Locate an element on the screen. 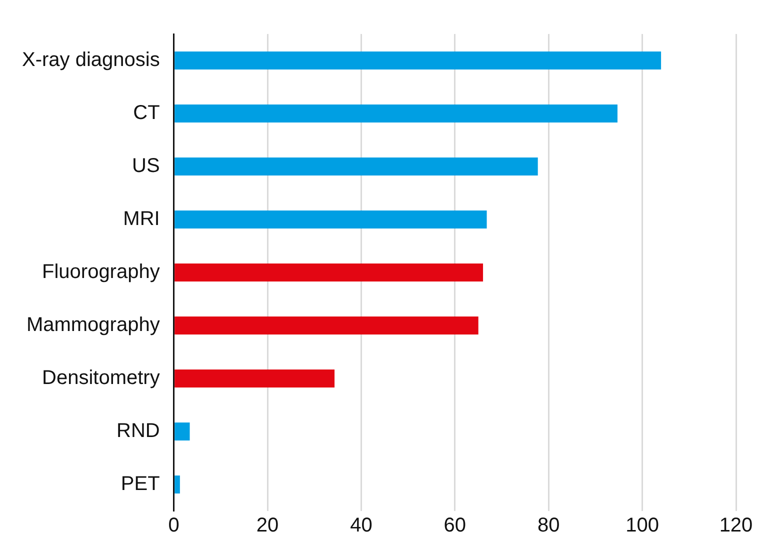  x-tick-label: 80 is located at coordinates (548, 525).